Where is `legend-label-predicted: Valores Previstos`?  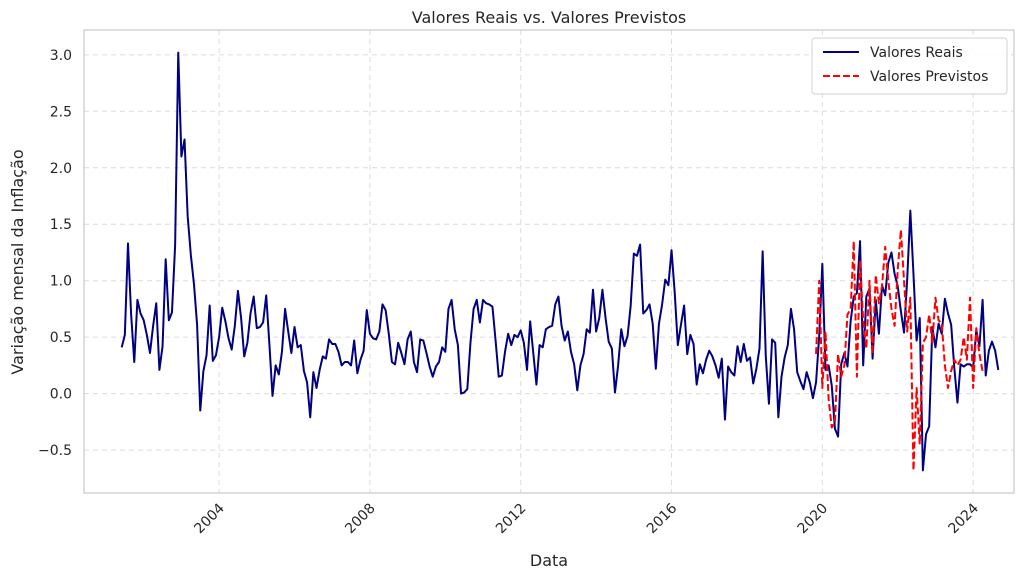 legend-label-predicted: Valores Previstos is located at coordinates (929, 77).